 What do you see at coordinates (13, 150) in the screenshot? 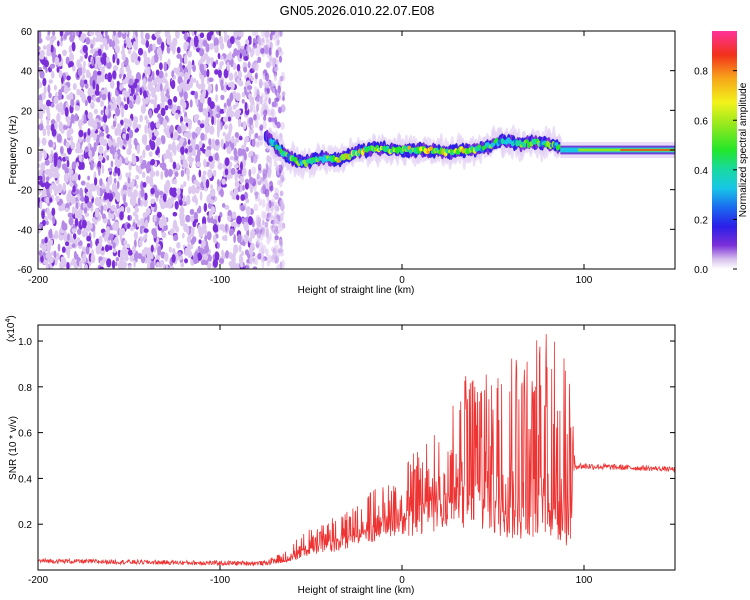
I see `spectrogram-y-label: Frequency (Hz)` at bounding box center [13, 150].